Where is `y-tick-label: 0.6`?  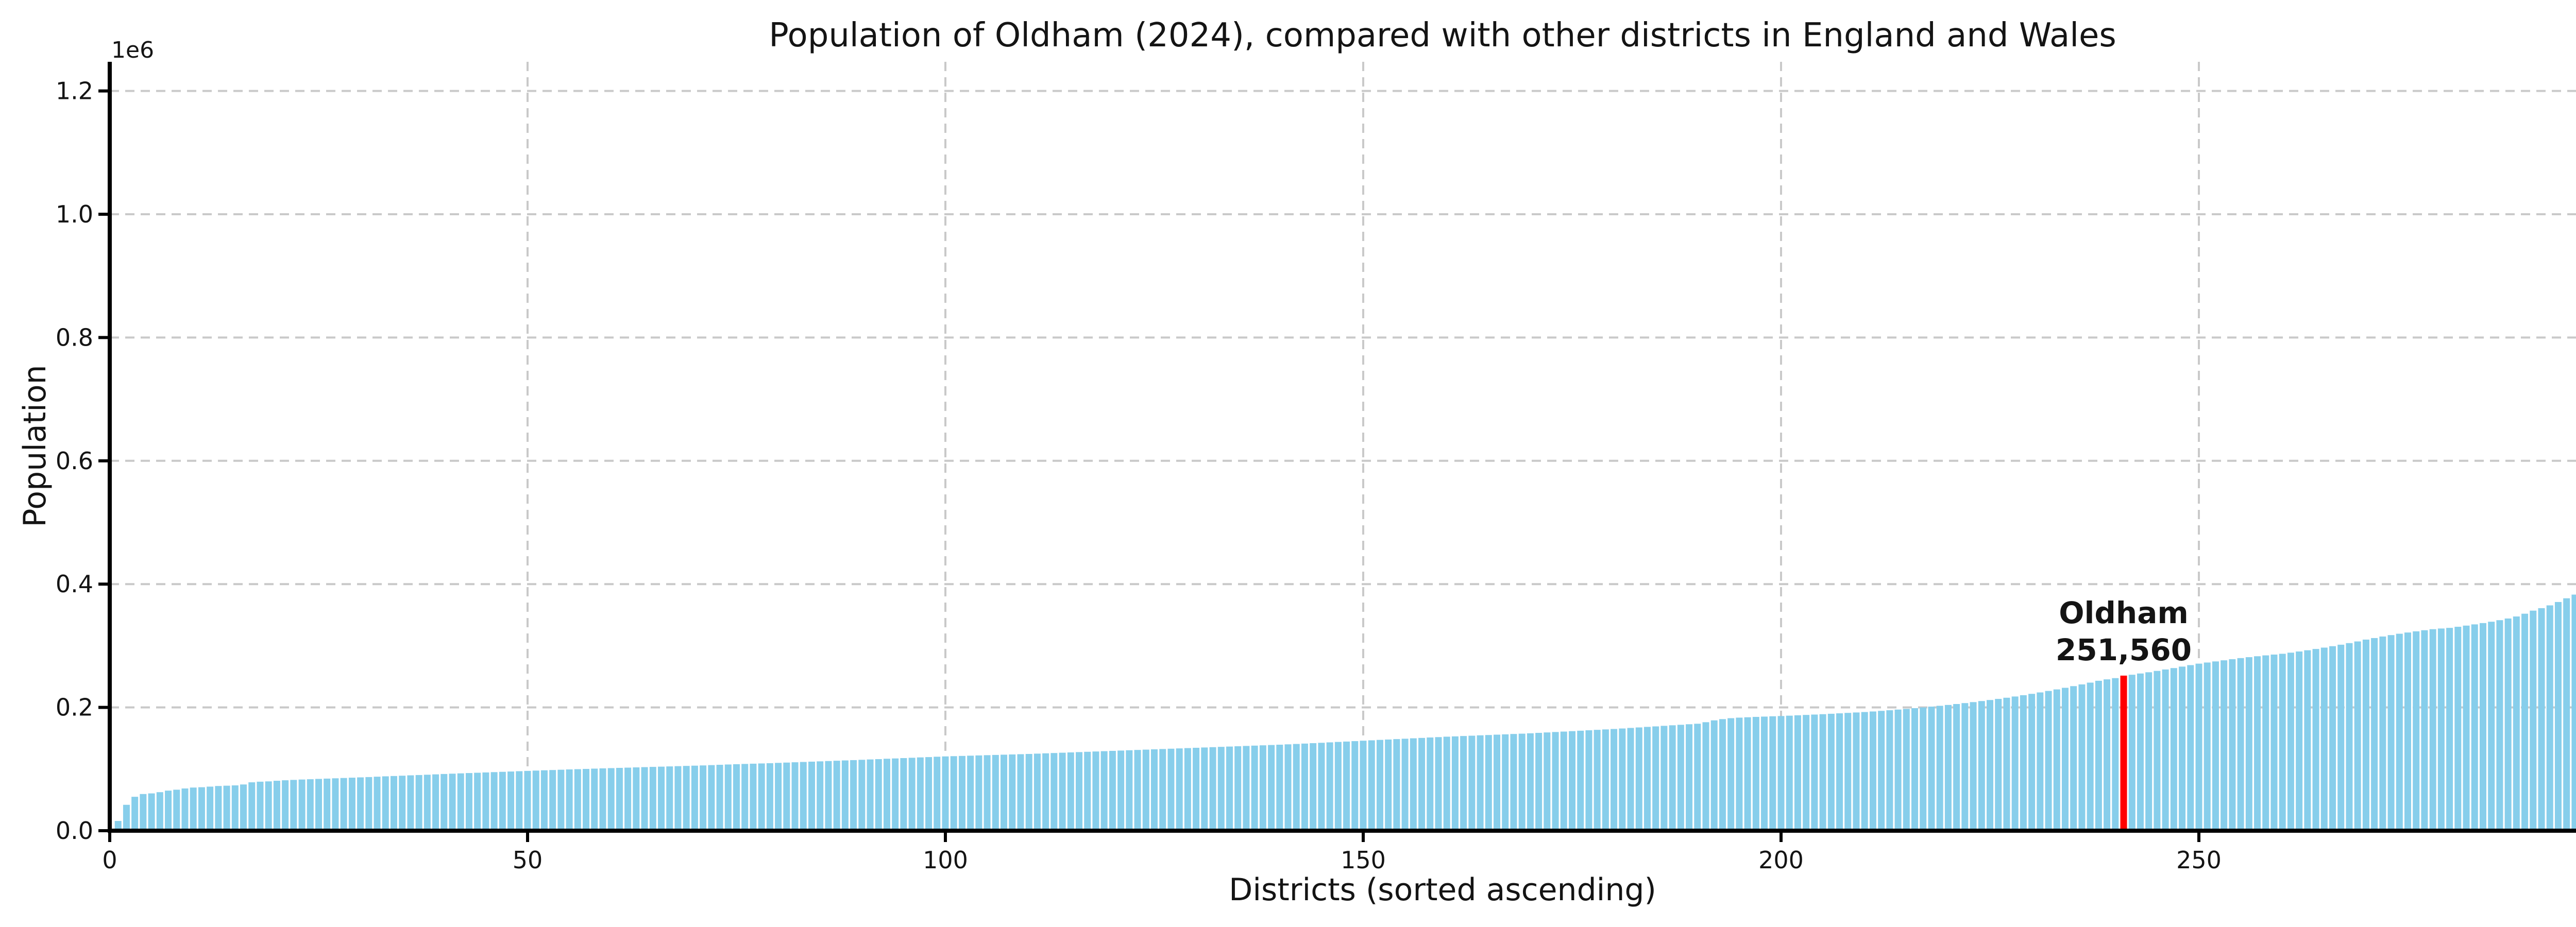
y-tick-label: 0.6 is located at coordinates (74, 461).